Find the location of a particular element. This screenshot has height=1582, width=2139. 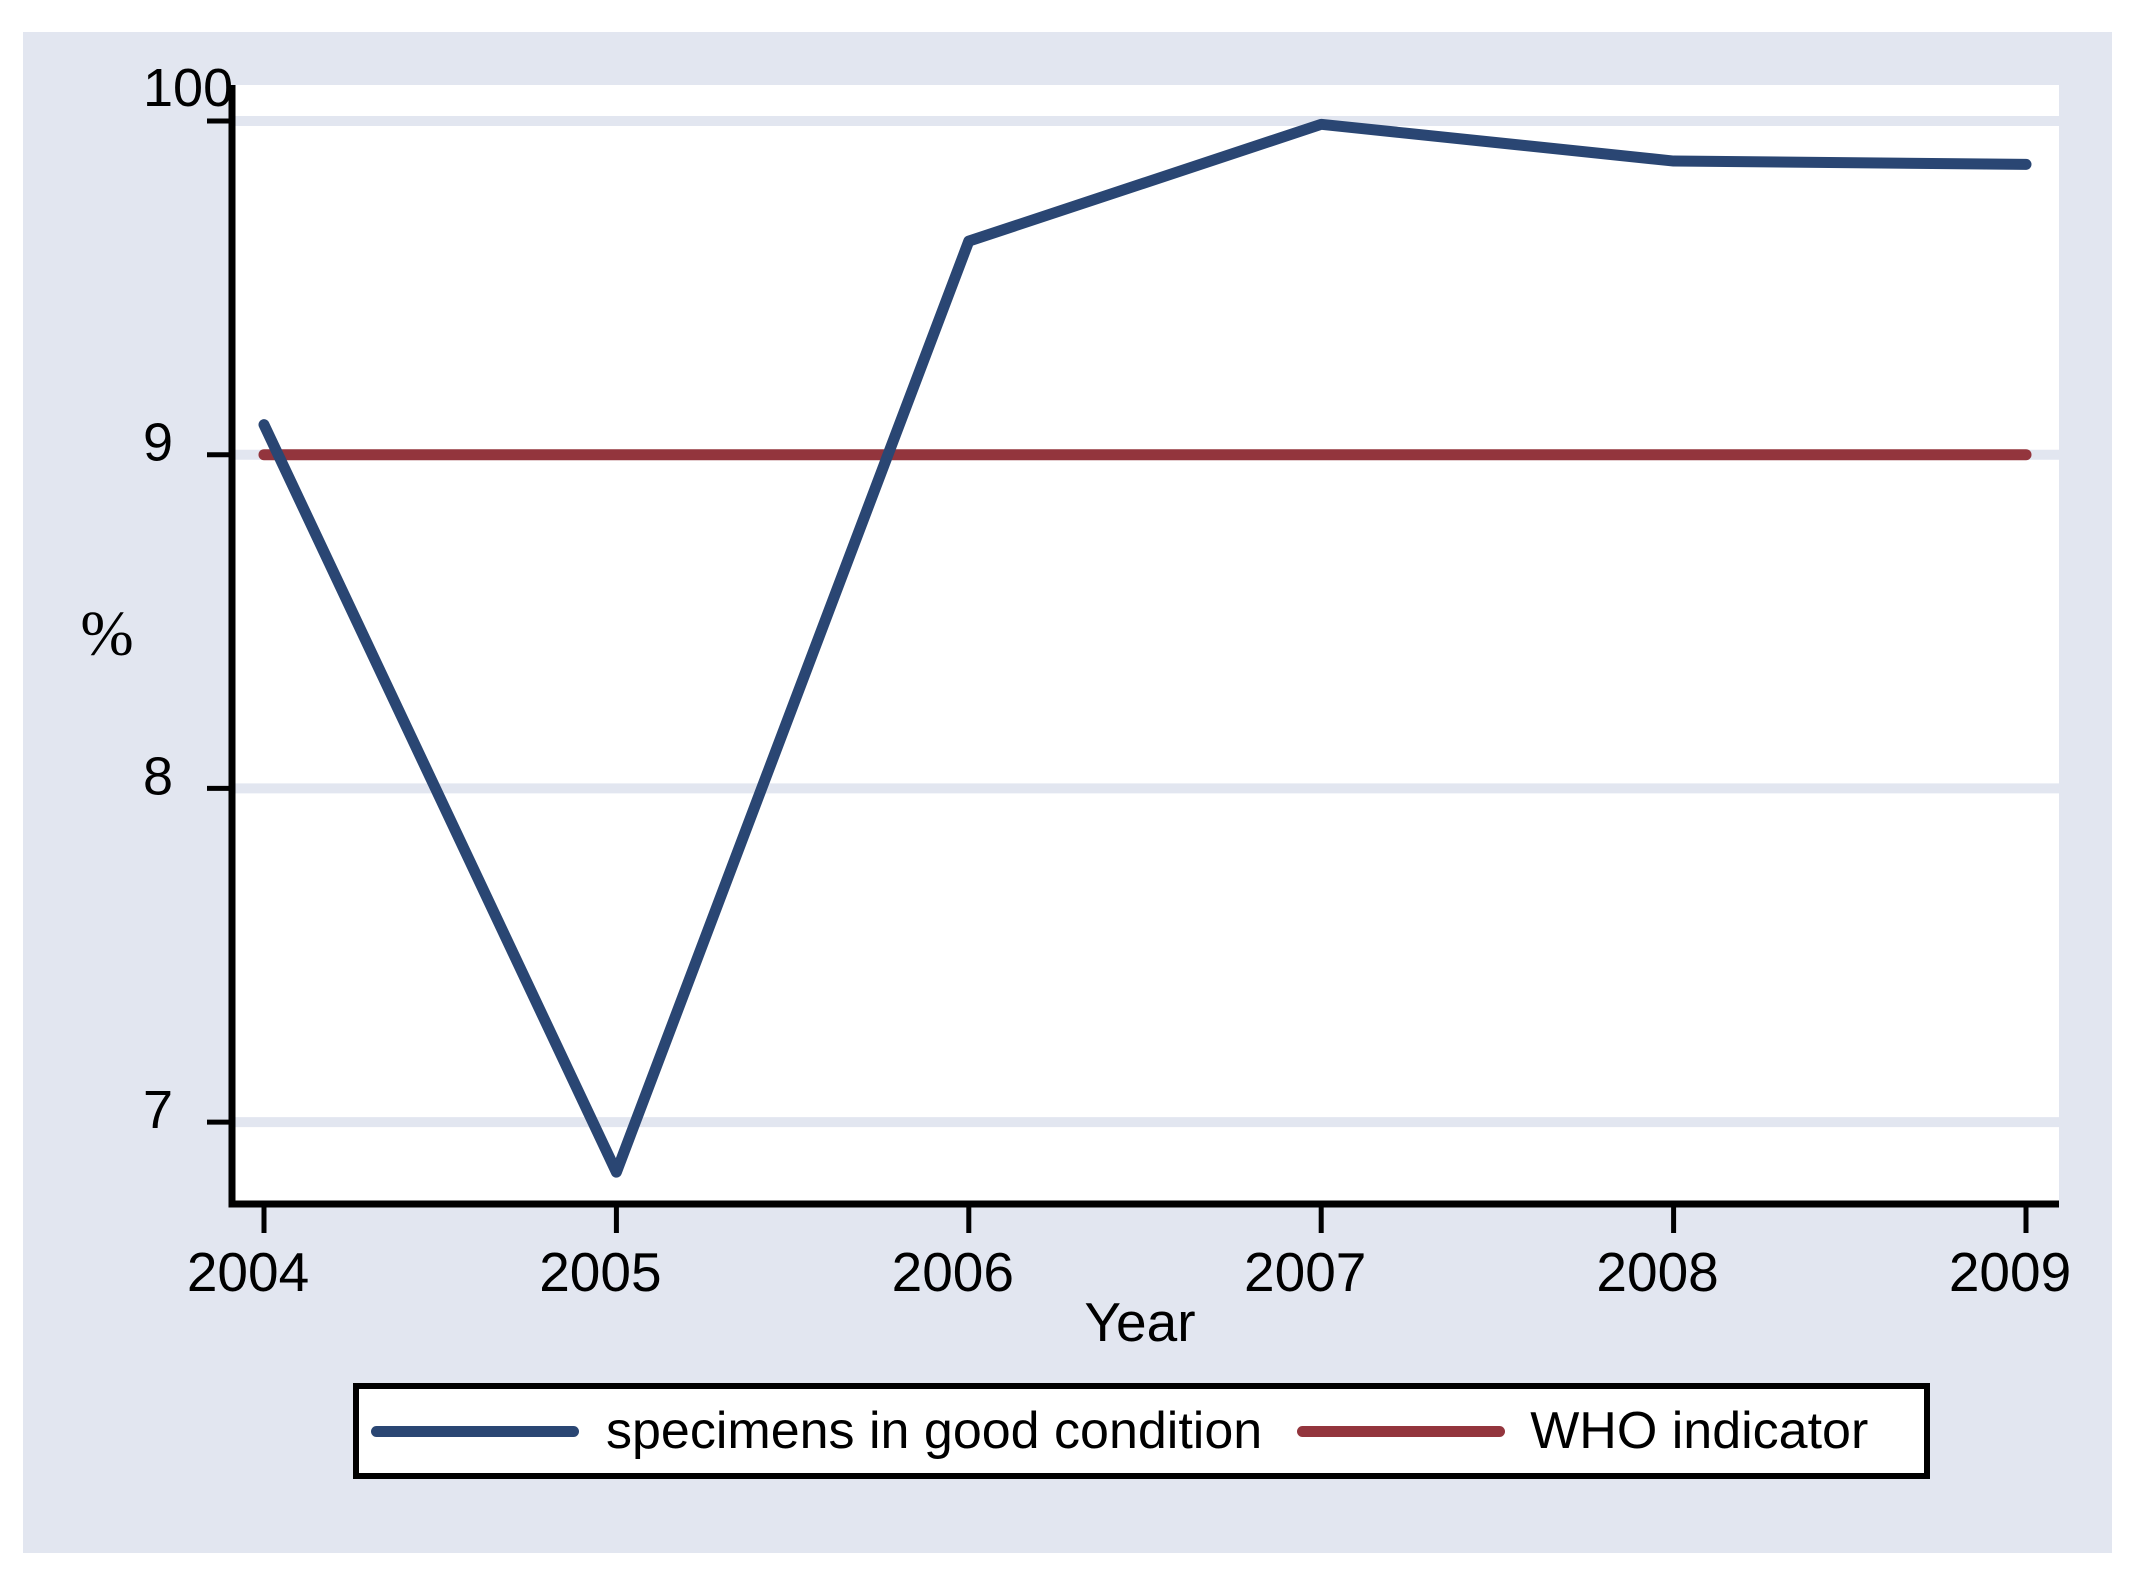

legend-swatch-specimens-line is located at coordinates (475, 1431).